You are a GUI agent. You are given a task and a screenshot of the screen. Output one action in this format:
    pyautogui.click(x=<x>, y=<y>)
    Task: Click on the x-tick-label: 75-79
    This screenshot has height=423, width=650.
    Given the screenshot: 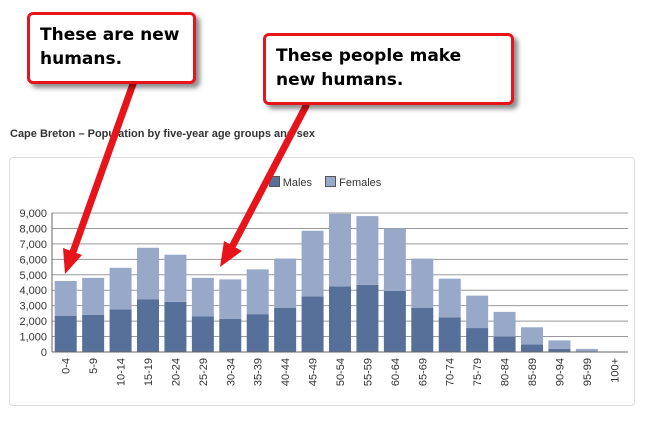 What is the action you would take?
    pyautogui.click(x=478, y=372)
    